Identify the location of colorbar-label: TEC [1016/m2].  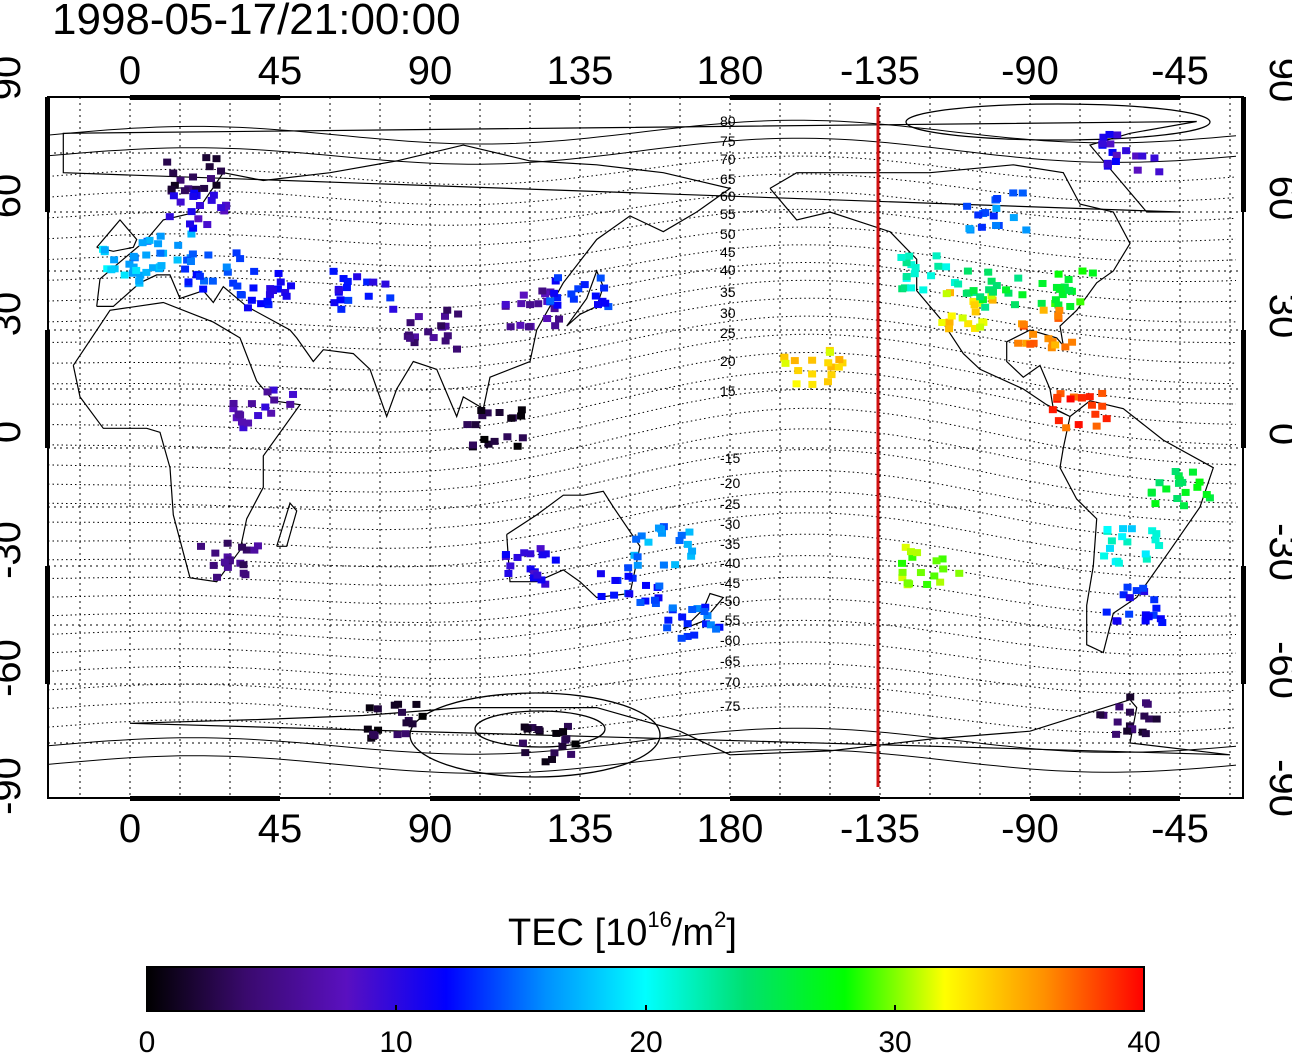
(622, 930).